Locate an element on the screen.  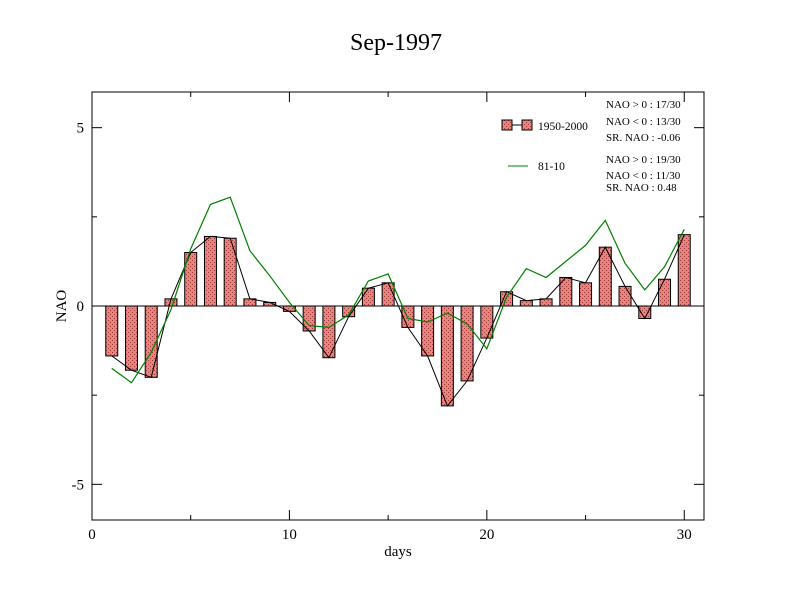
x-axis-label: days is located at coordinates (398, 552).